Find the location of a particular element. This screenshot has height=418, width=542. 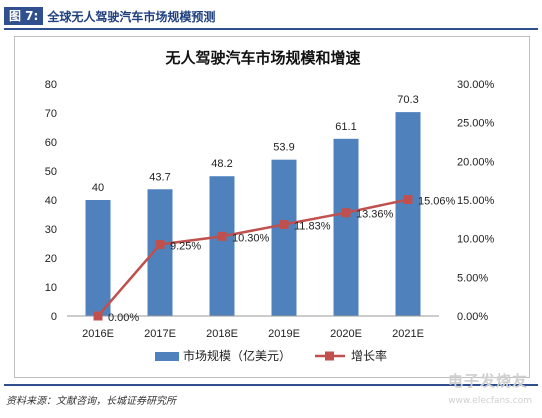

growth-rate-label: 10.30% is located at coordinates (251, 238).